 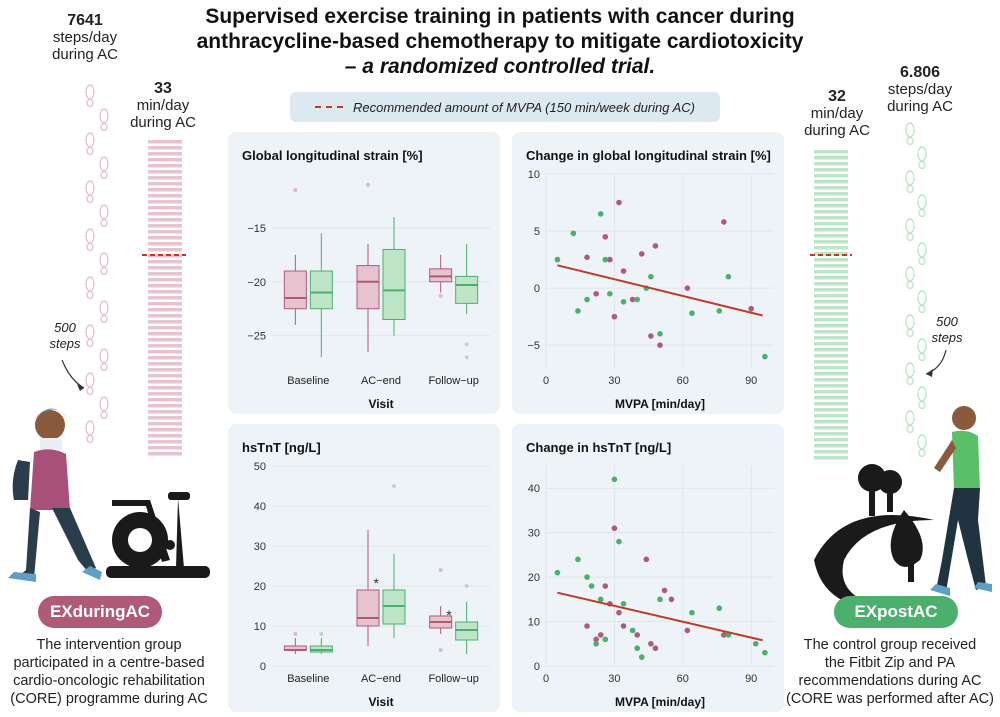 What do you see at coordinates (381, 679) in the screenshot?
I see `x-tick-label: AC−end` at bounding box center [381, 679].